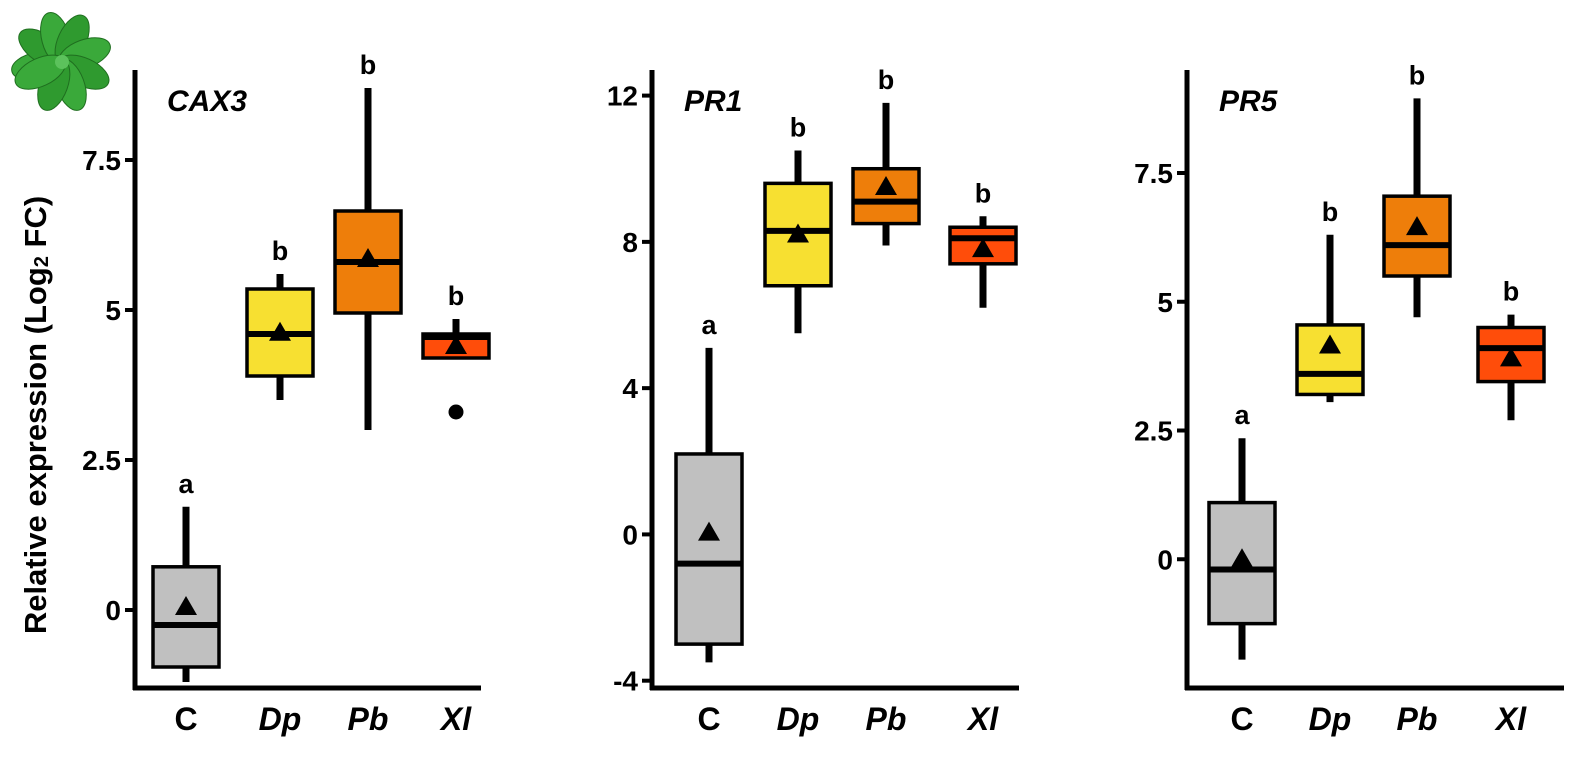 The height and width of the screenshot is (758, 1594). What do you see at coordinates (630, 388) in the screenshot?
I see `y-tick-label: 4` at bounding box center [630, 388].